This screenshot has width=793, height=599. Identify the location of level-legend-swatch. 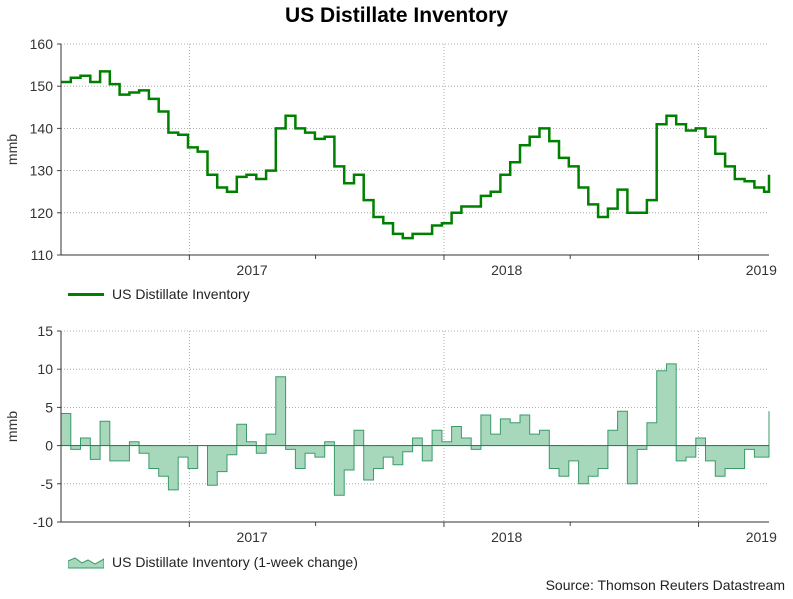
(86, 294).